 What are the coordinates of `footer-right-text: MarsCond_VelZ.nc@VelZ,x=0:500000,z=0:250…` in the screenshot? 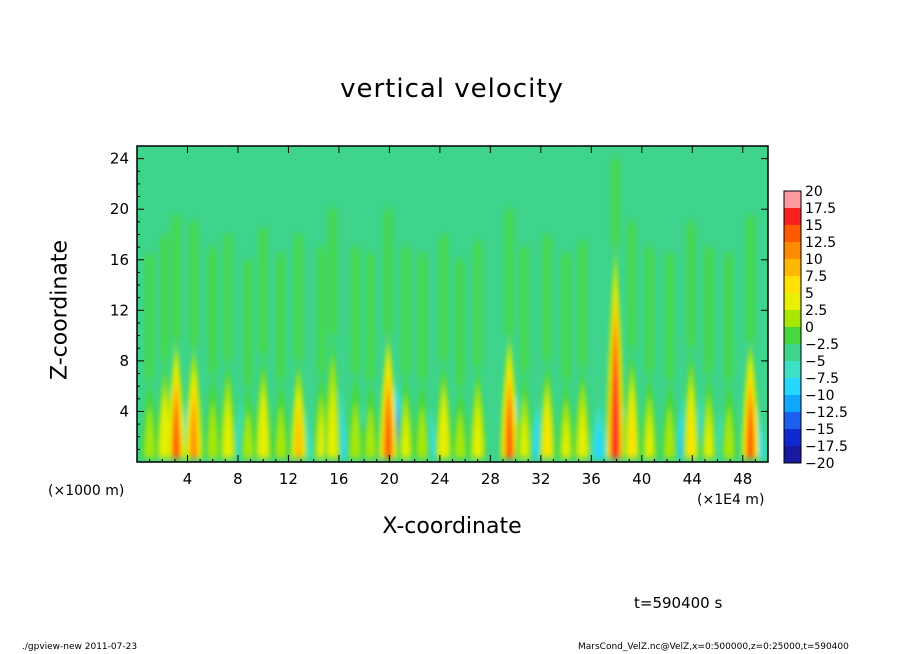 It's located at (713, 647).